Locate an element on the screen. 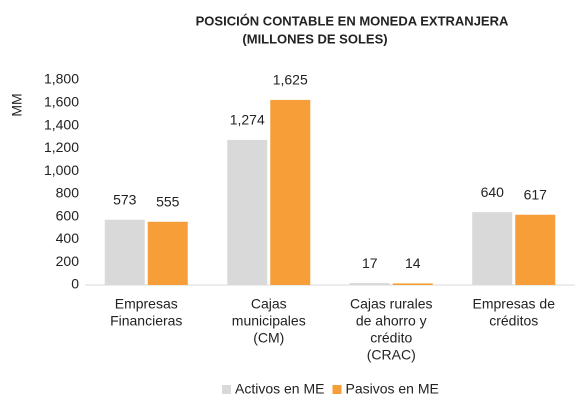 This screenshot has height=401, width=587. y-tick-label: 200 is located at coordinates (68, 261).